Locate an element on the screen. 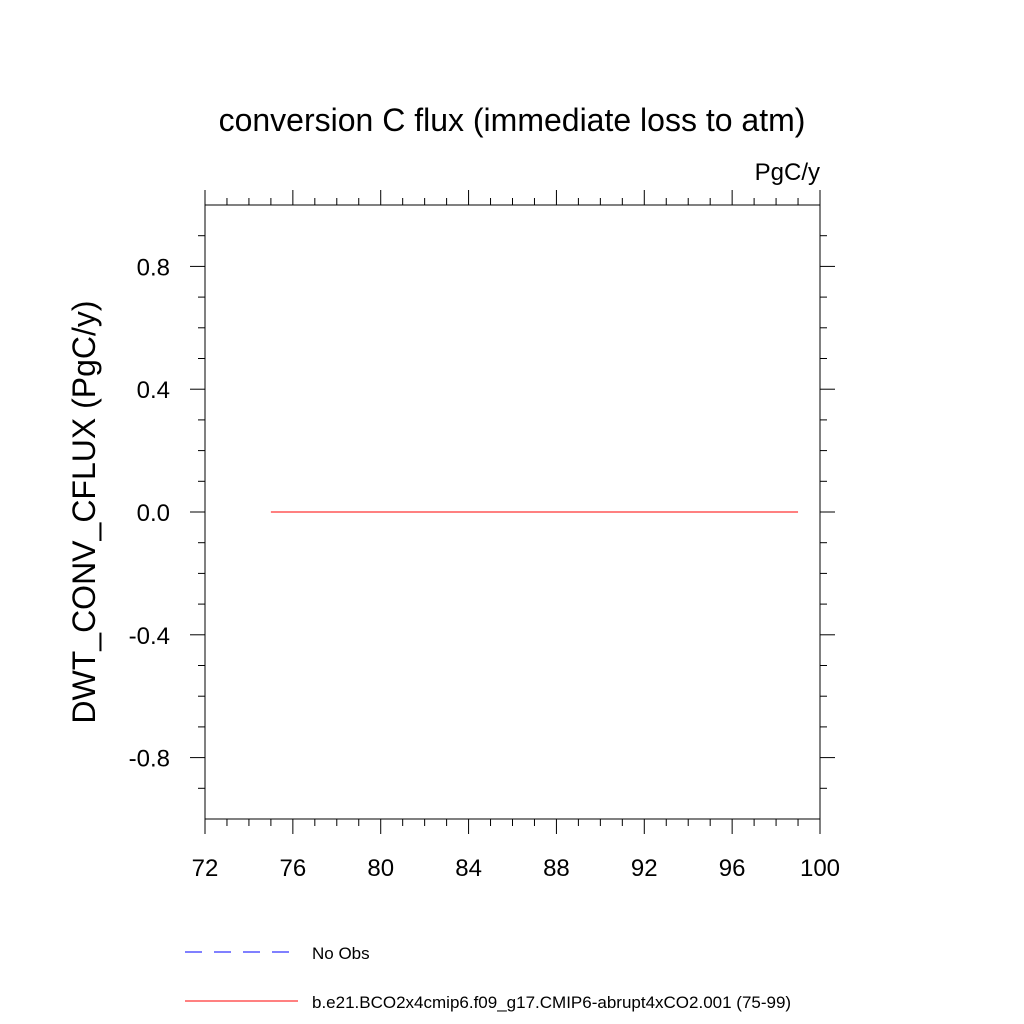  y-axis-label: DWT_CONV_CFLUX (PgC/y) is located at coordinates (84, 511).